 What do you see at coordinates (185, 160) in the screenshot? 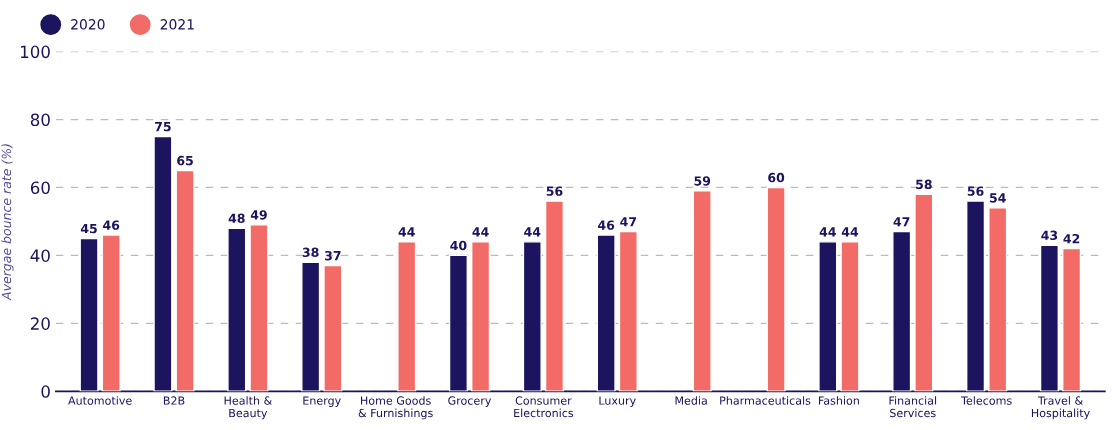
I see `data-label: 65` at bounding box center [185, 160].